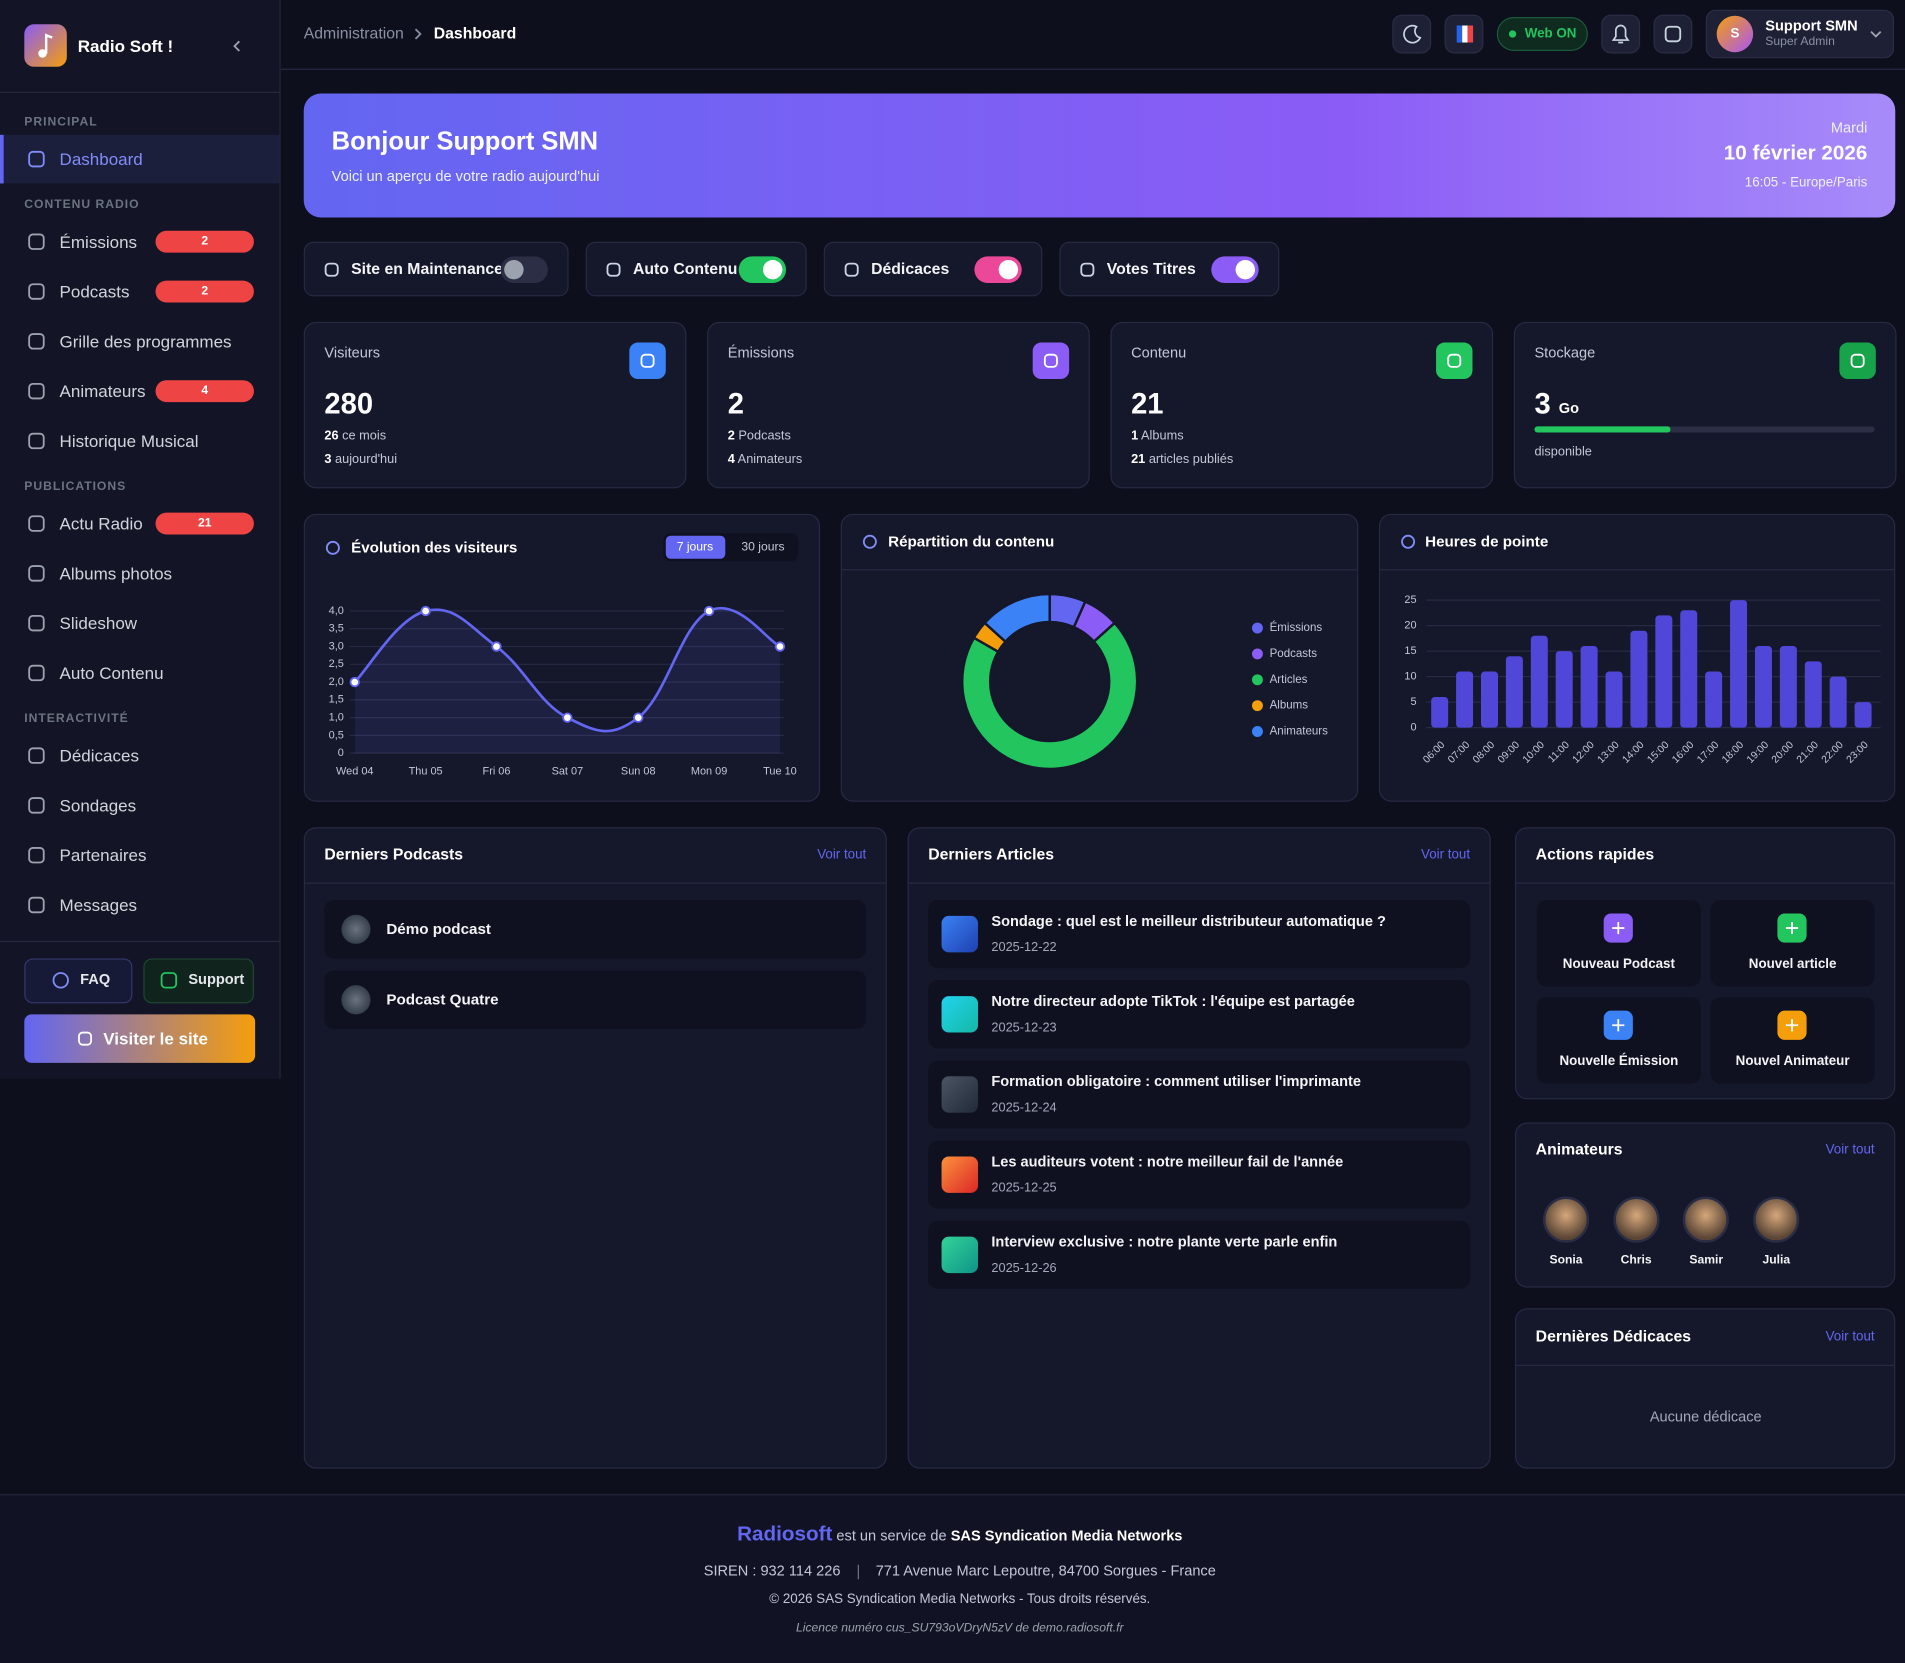 The height and width of the screenshot is (1663, 1905). What do you see at coordinates (101, 159) in the screenshot?
I see `nav-item: Dashboard` at bounding box center [101, 159].